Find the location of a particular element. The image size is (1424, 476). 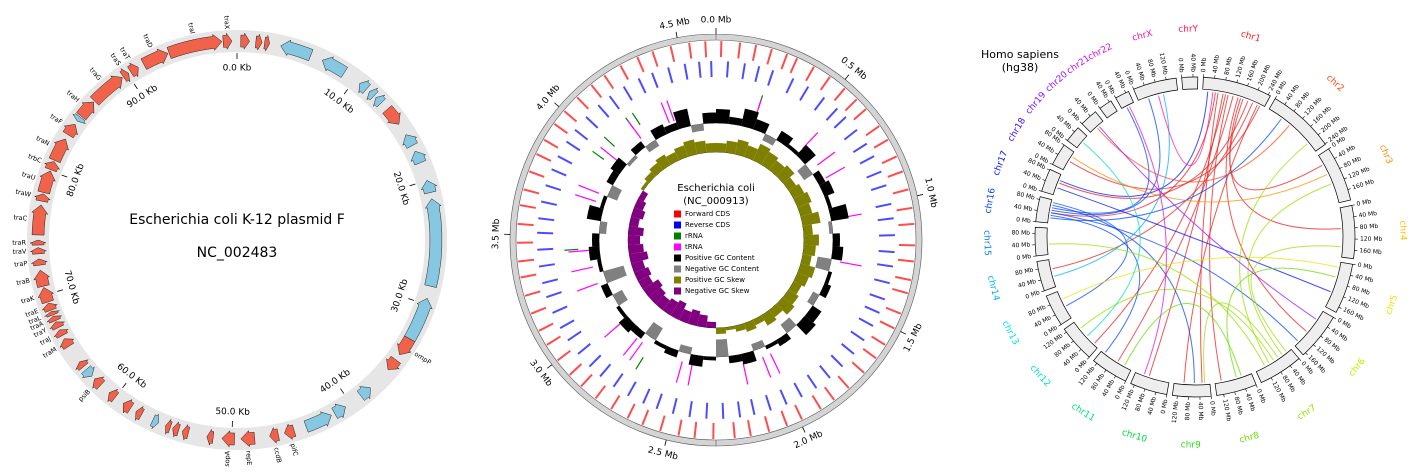

plasmid-title: Escherichia coli K-12 plasmid F is located at coordinates (237, 220).